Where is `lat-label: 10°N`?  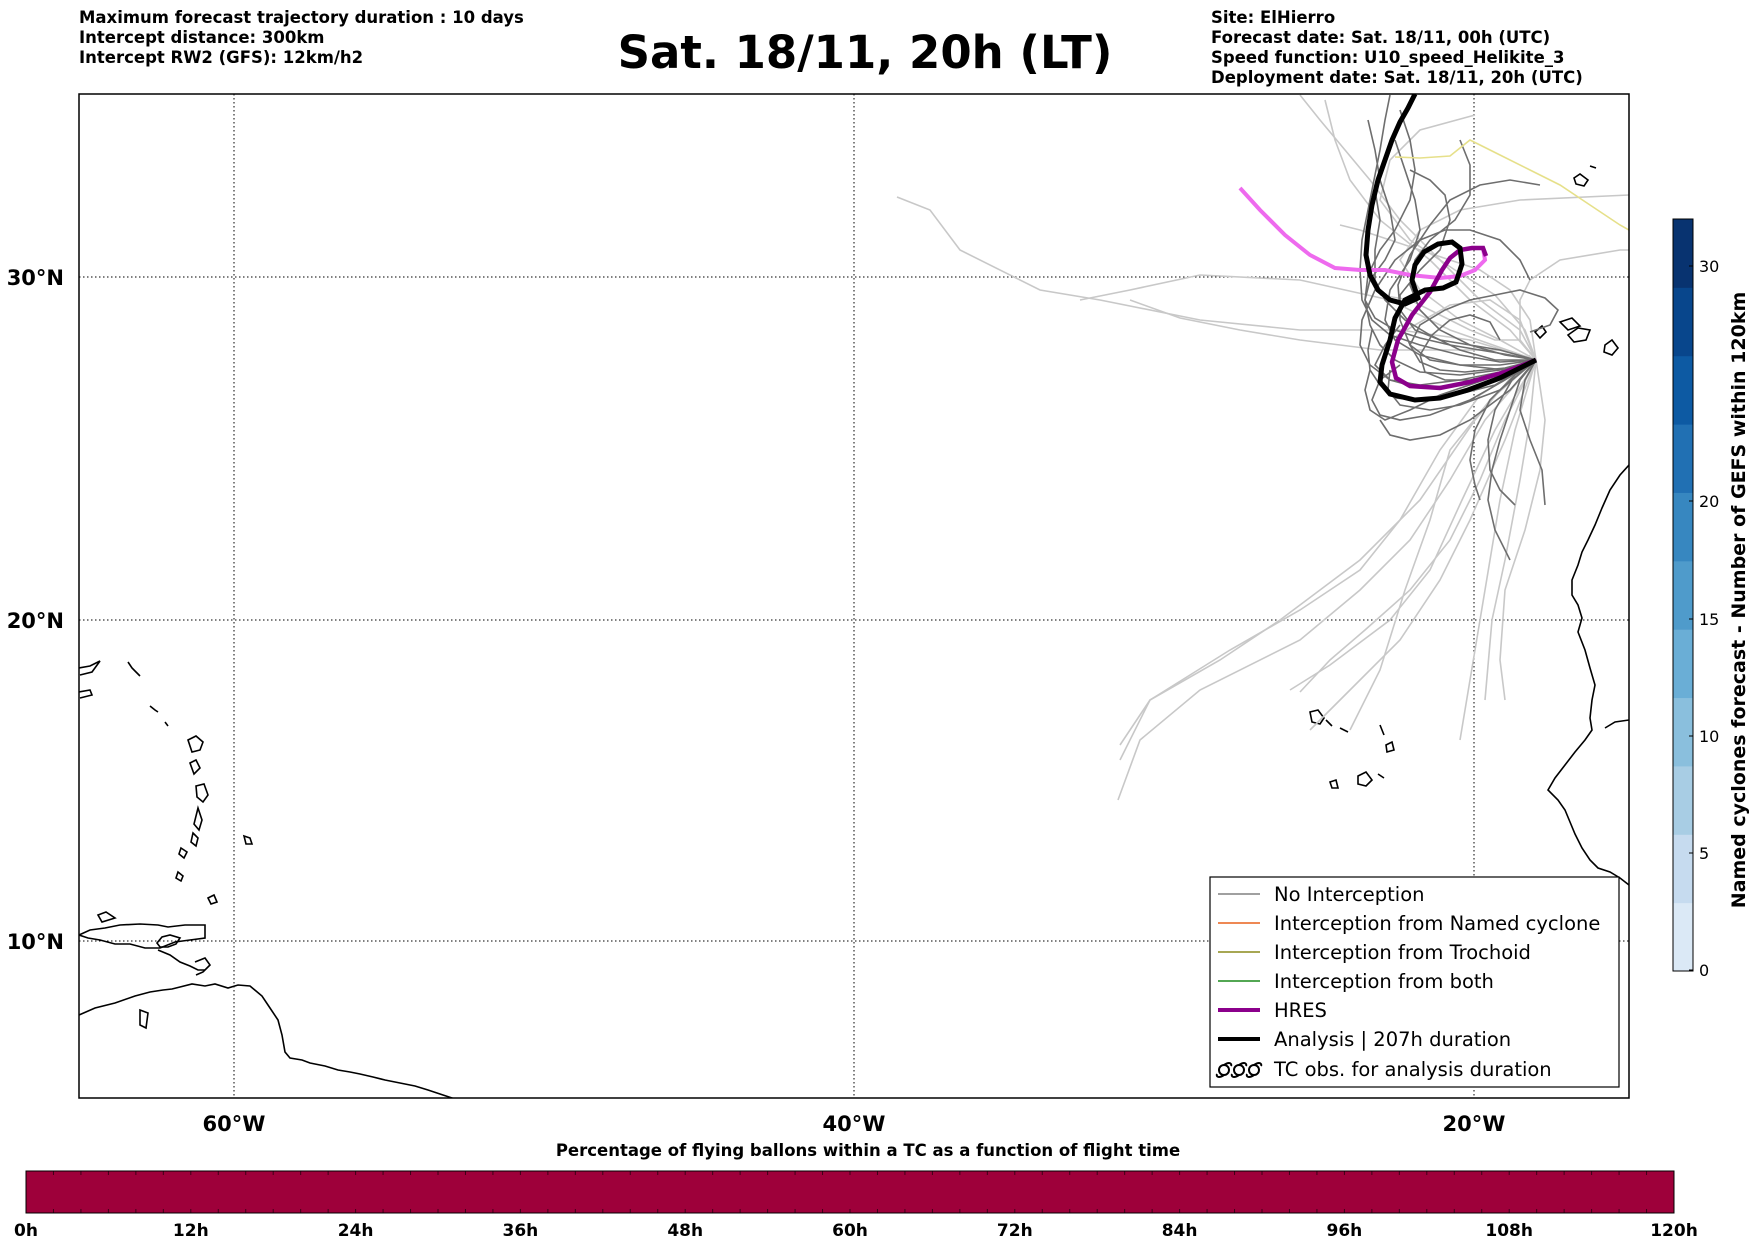 lat-label: 10°N is located at coordinates (35, 942).